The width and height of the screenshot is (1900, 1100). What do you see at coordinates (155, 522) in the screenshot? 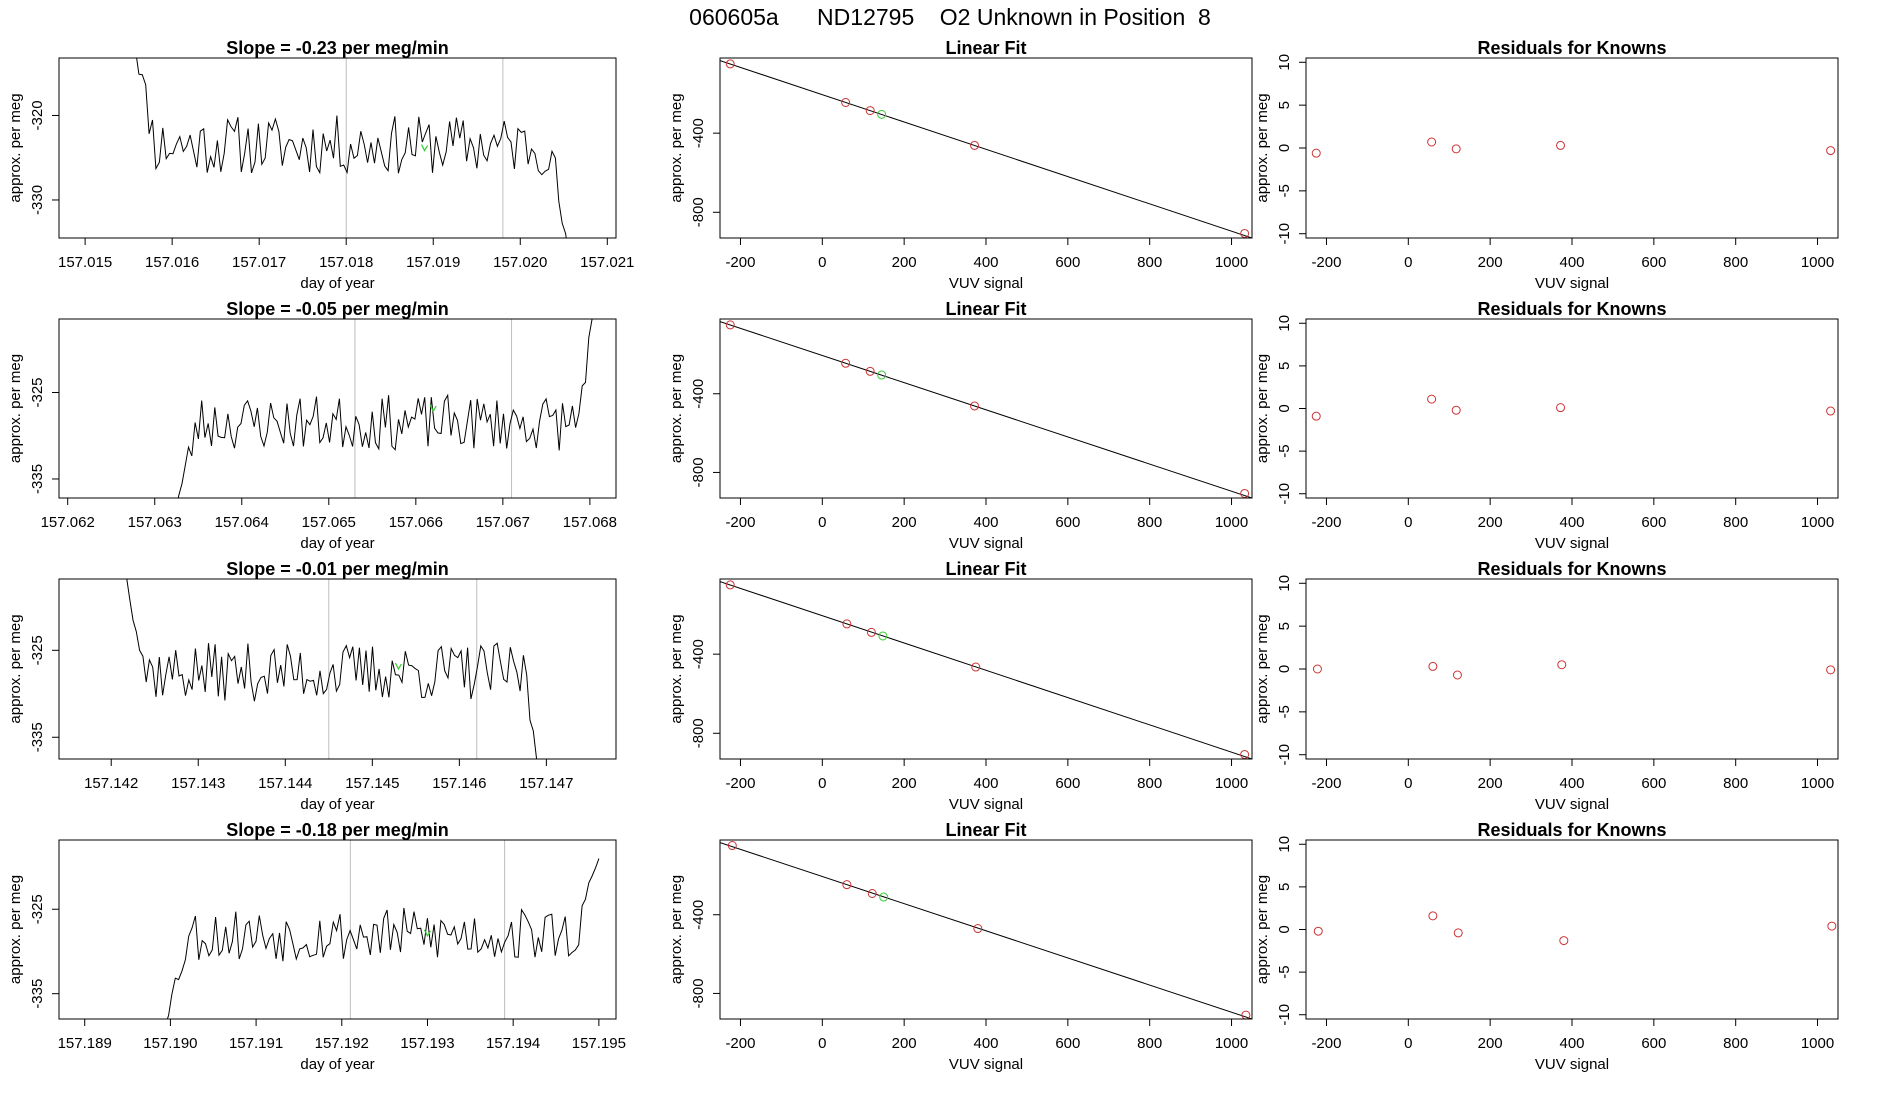
I see `x-tick-label: 157.063` at bounding box center [155, 522].